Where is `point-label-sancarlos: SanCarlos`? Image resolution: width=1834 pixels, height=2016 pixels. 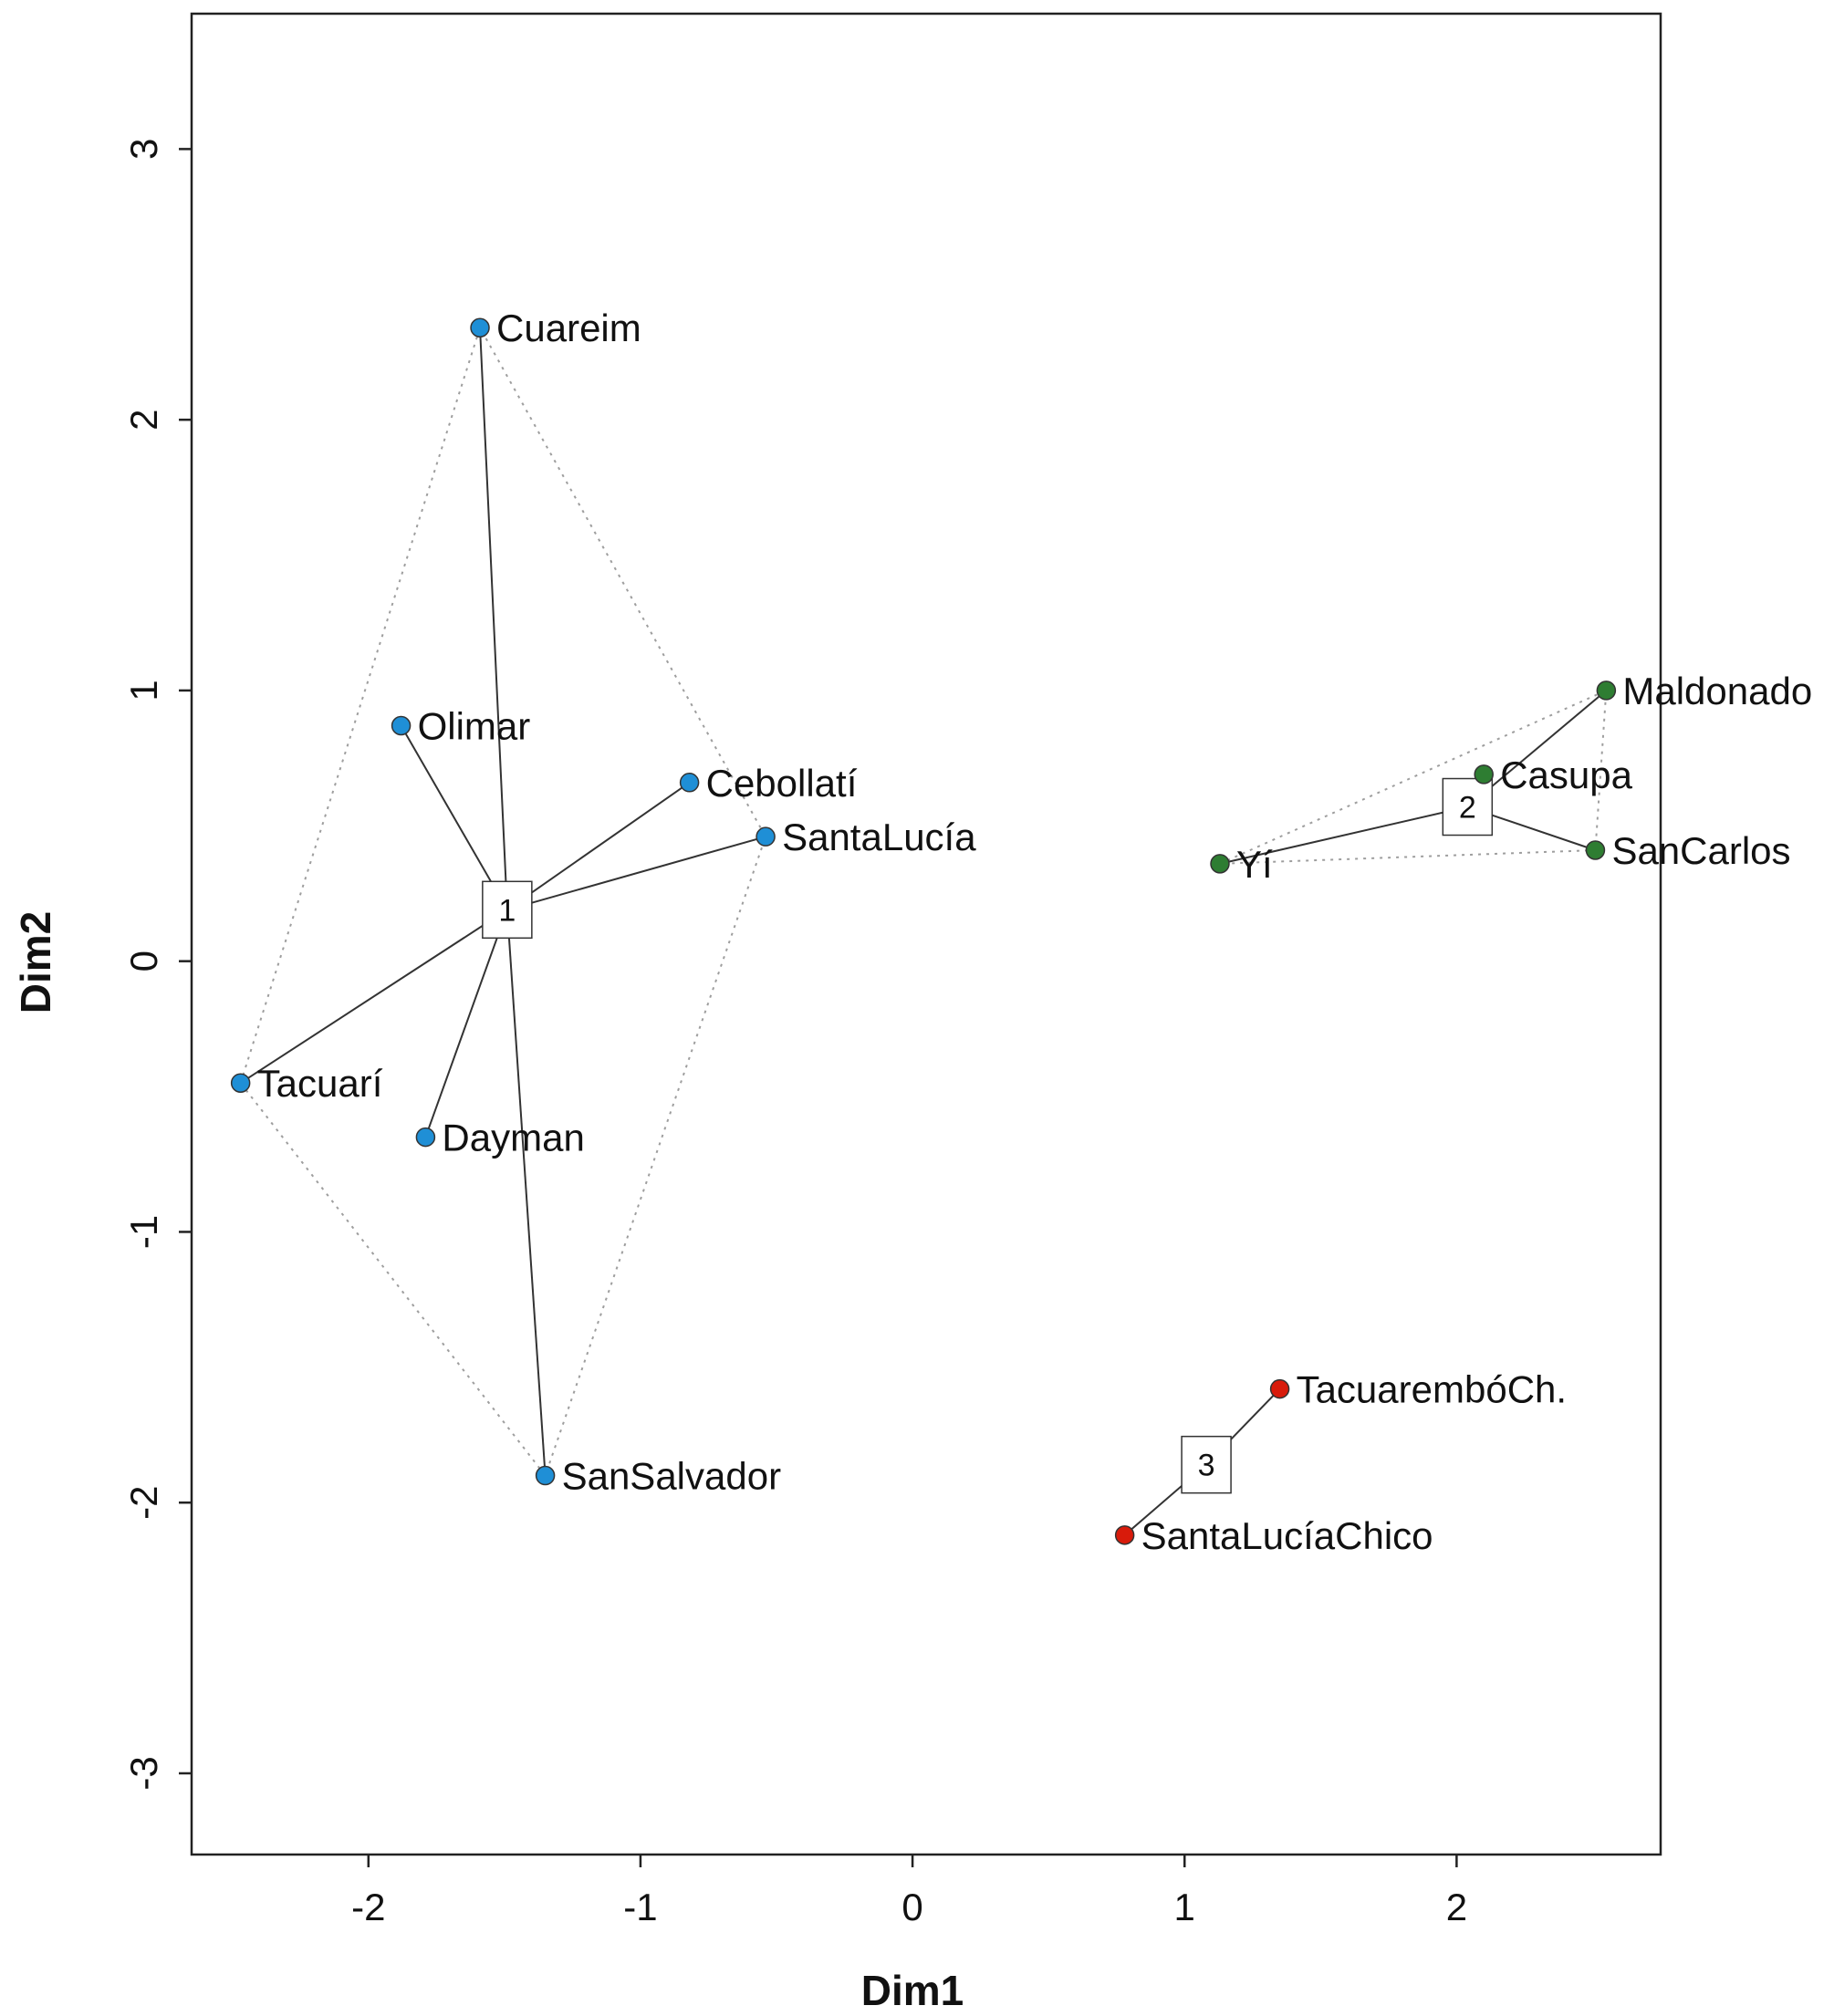 point-label-sancarlos: SanCarlos is located at coordinates (1701, 851).